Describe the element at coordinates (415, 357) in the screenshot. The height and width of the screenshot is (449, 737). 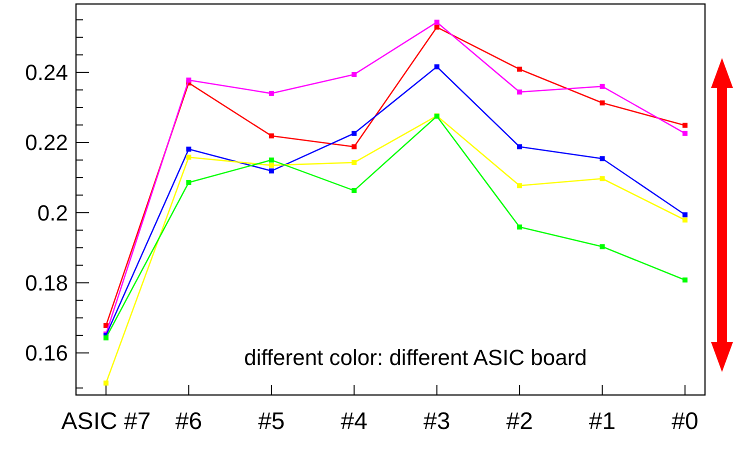
I see `annotation: different color: different ASIC board` at that location.